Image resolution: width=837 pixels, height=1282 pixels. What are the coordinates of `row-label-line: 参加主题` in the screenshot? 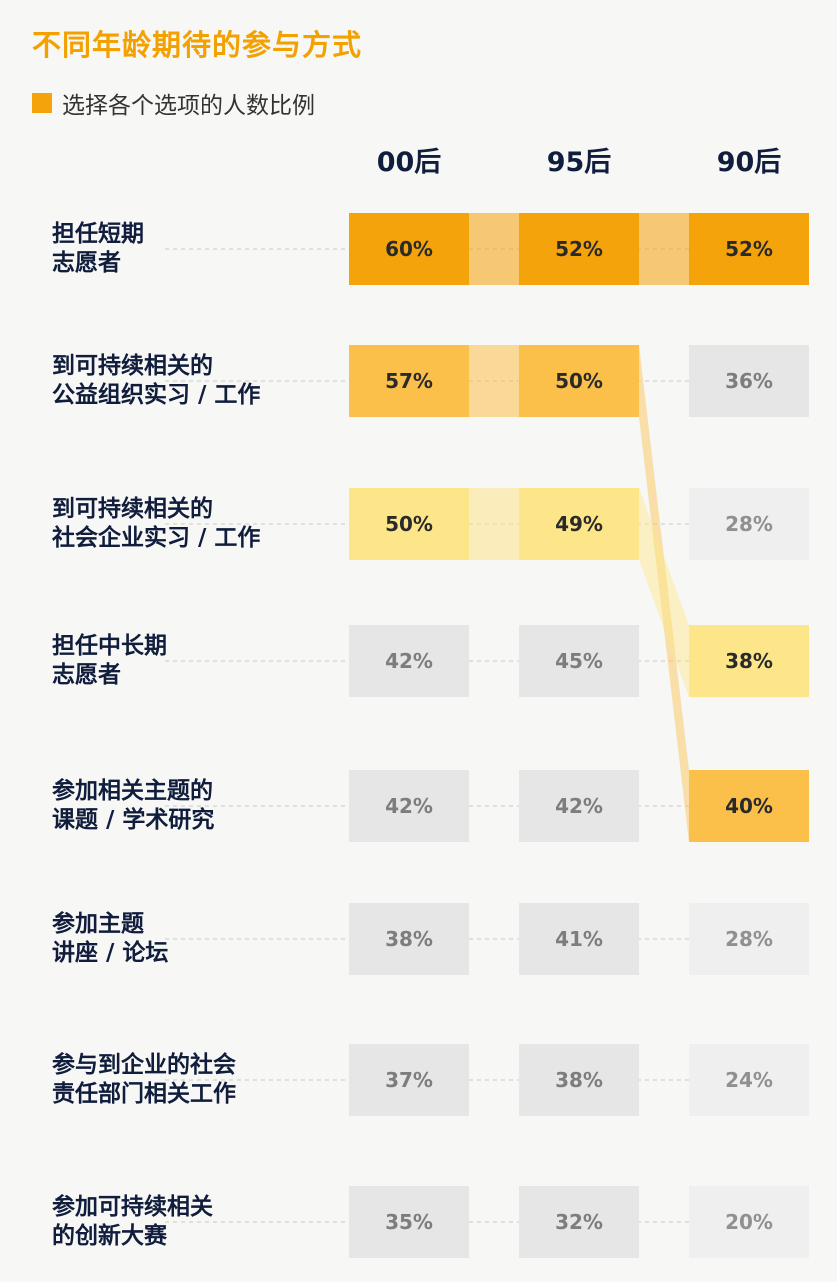 It's located at (98, 924).